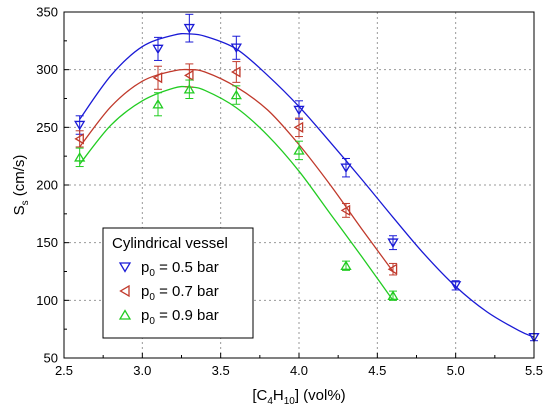  I want to click on legend-entry-label: p0 = 0.9 bar, so click(180, 317).